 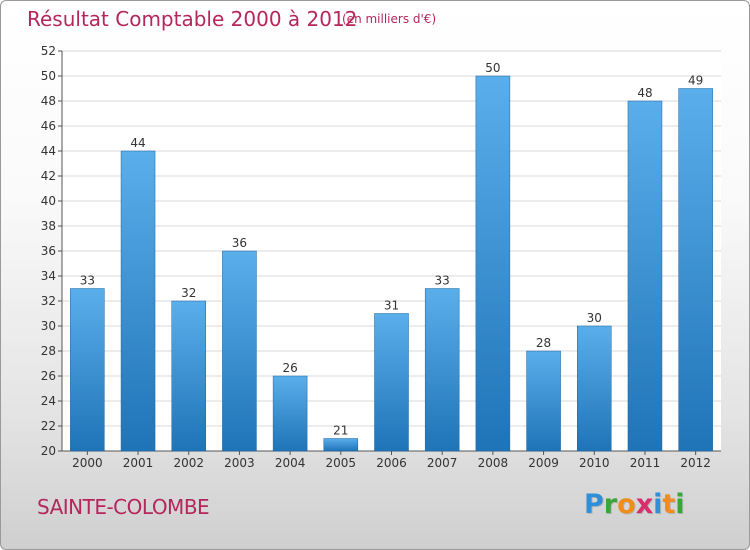 I want to click on data-label-2009: 28, so click(x=543, y=343).